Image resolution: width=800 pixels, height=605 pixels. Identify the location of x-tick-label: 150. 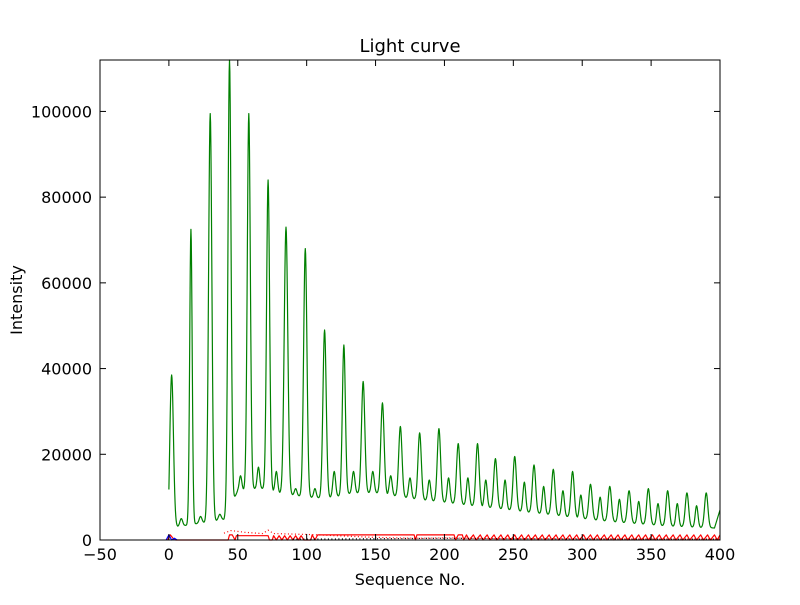
(375, 554).